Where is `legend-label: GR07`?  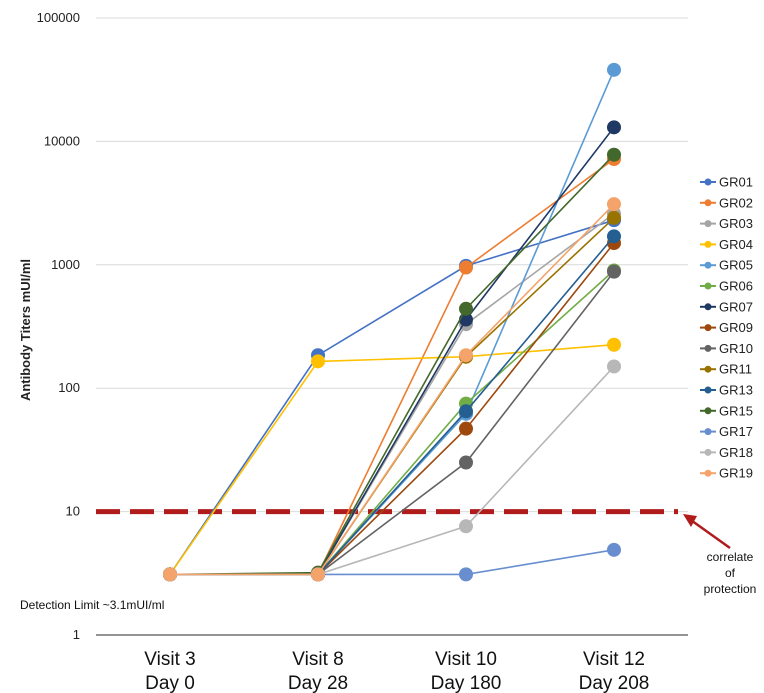 legend-label: GR07 is located at coordinates (736, 306).